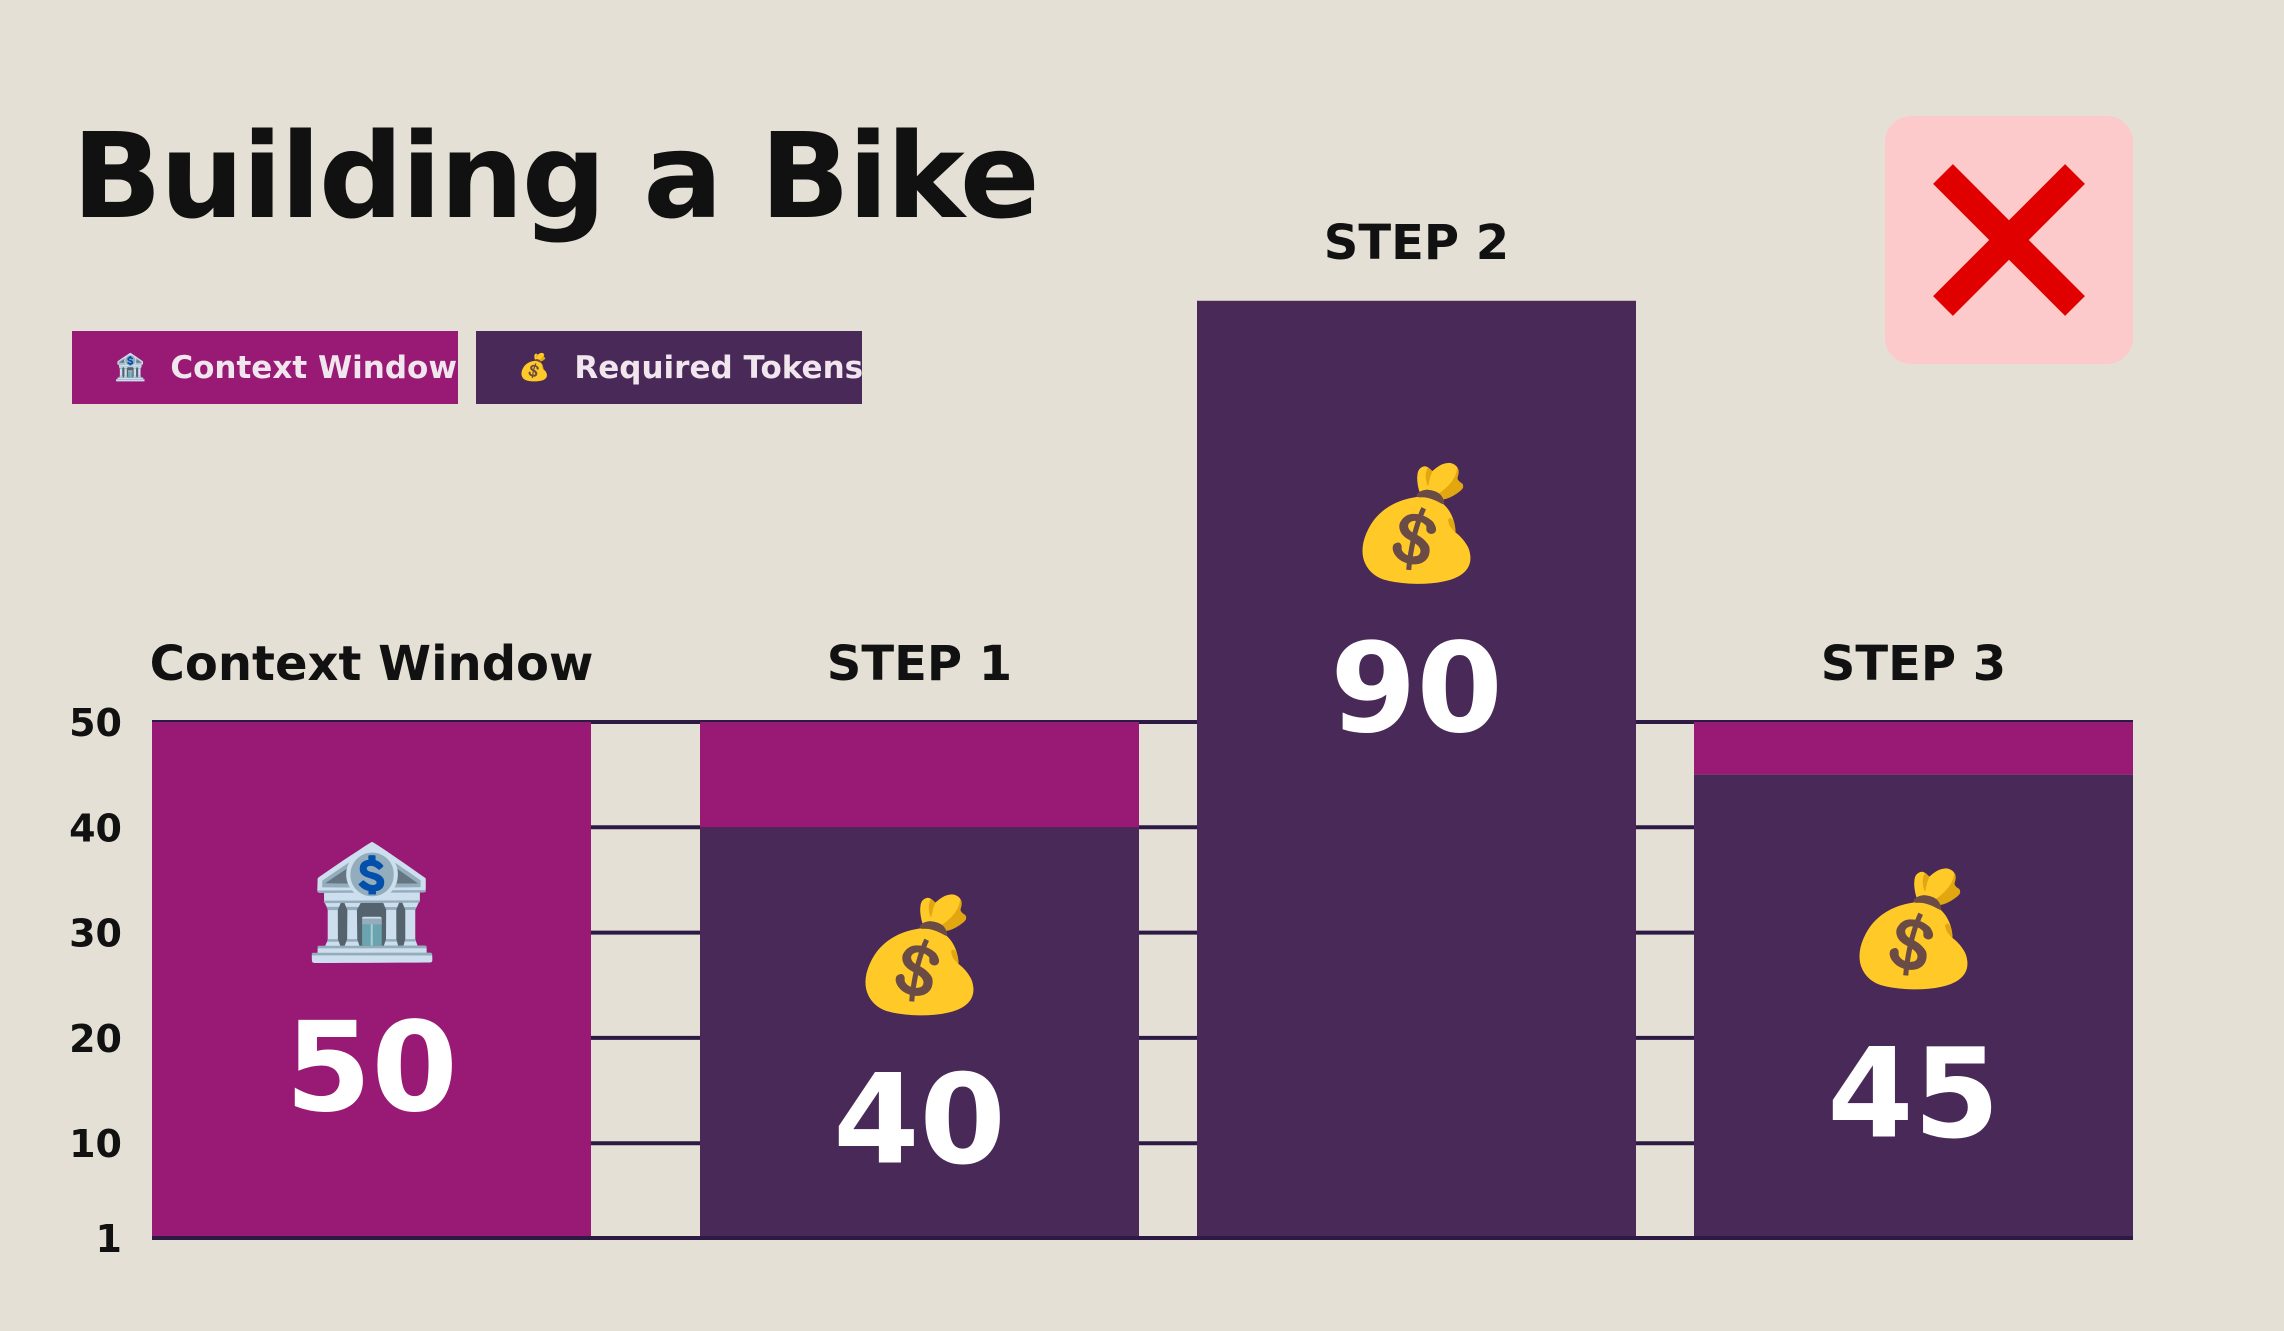  I want to click on bar-step-1-context-window, so click(919, 775).